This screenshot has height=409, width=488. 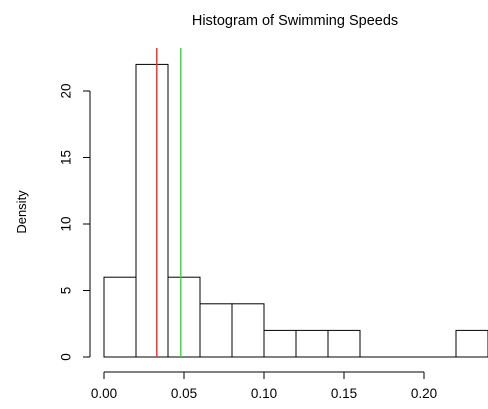 What do you see at coordinates (66, 90) in the screenshot?
I see `y-tick-label-4: 20` at bounding box center [66, 90].